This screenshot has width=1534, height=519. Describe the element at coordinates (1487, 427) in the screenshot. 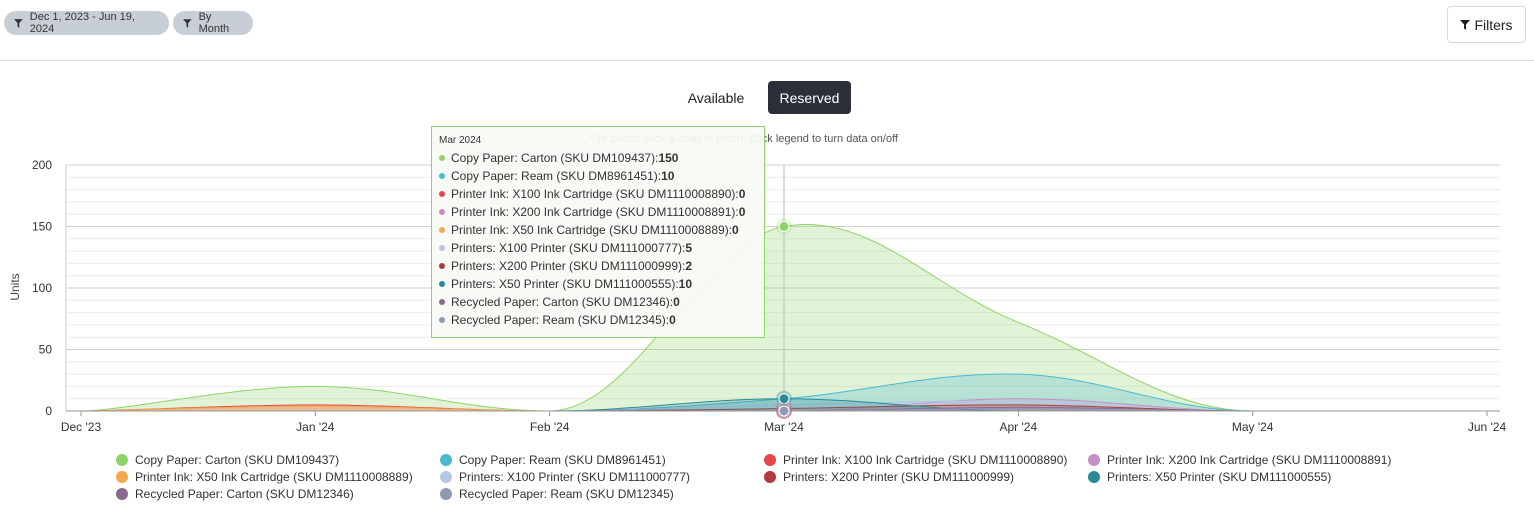

I see `x-tick-label: Jun '24` at that location.